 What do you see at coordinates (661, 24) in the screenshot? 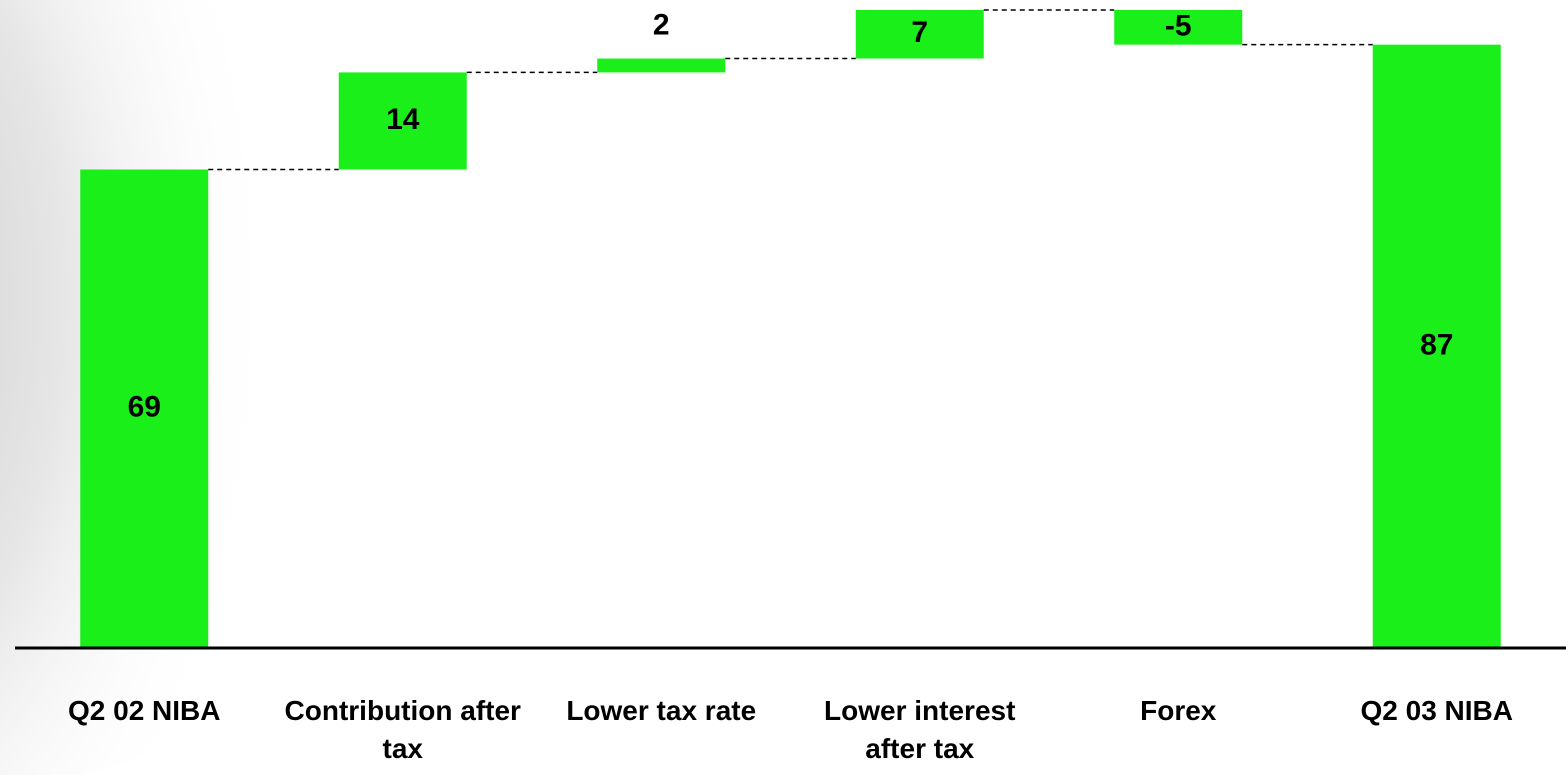
I see `value-label: 2` at bounding box center [661, 24].